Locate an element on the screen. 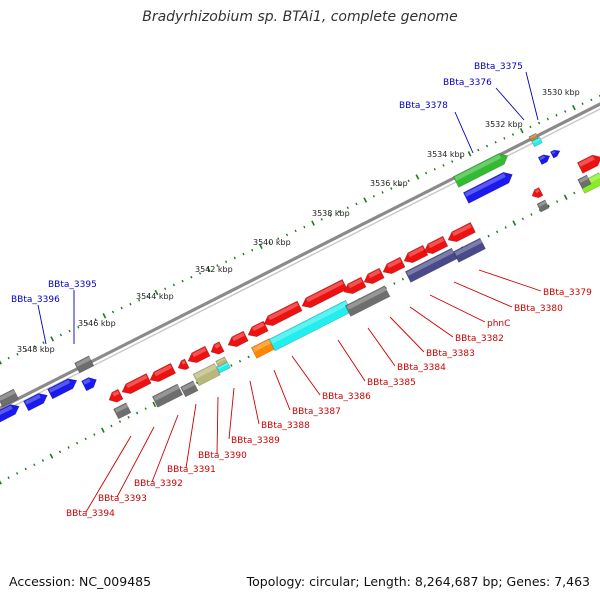  gene-label-reverse: BBta_3385 is located at coordinates (391, 383).